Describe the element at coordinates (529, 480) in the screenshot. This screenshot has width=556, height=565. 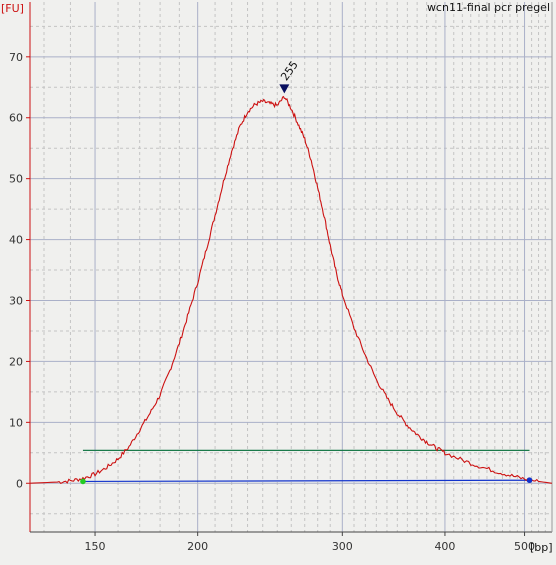
I see `upper-marker` at that location.